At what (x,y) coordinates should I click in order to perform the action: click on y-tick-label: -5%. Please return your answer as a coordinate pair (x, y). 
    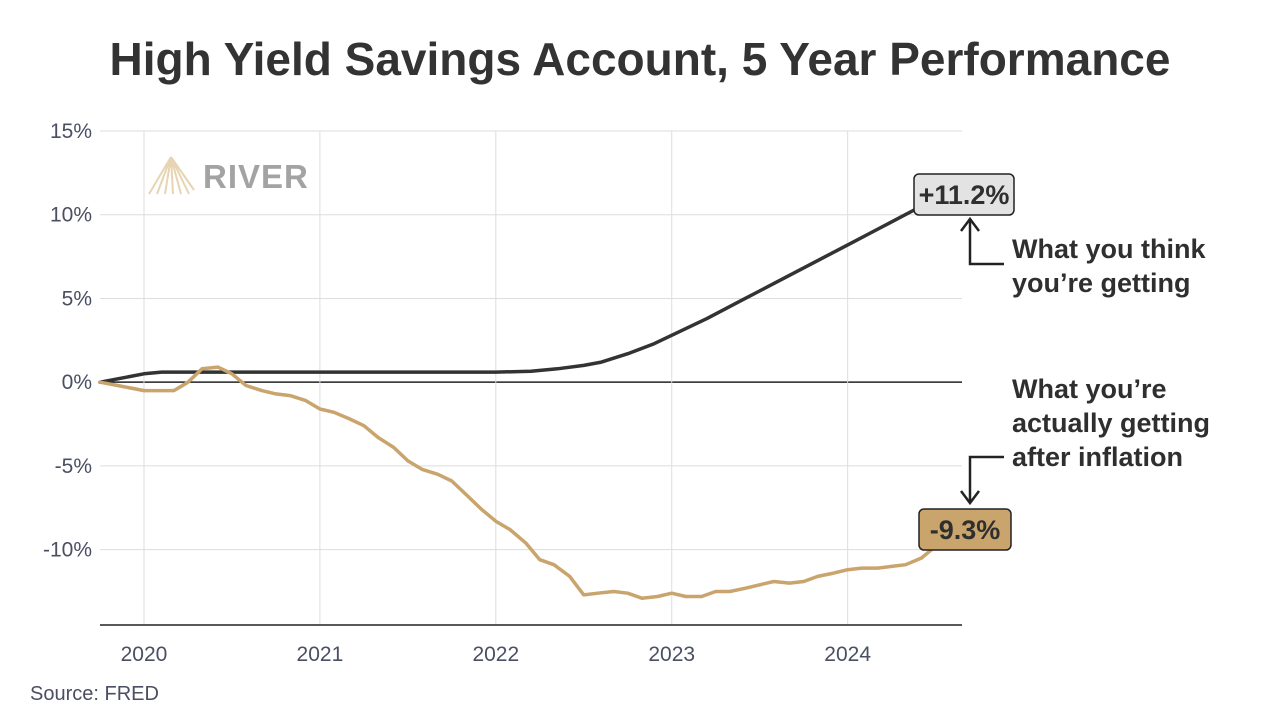
    Looking at the image, I should click on (73, 466).